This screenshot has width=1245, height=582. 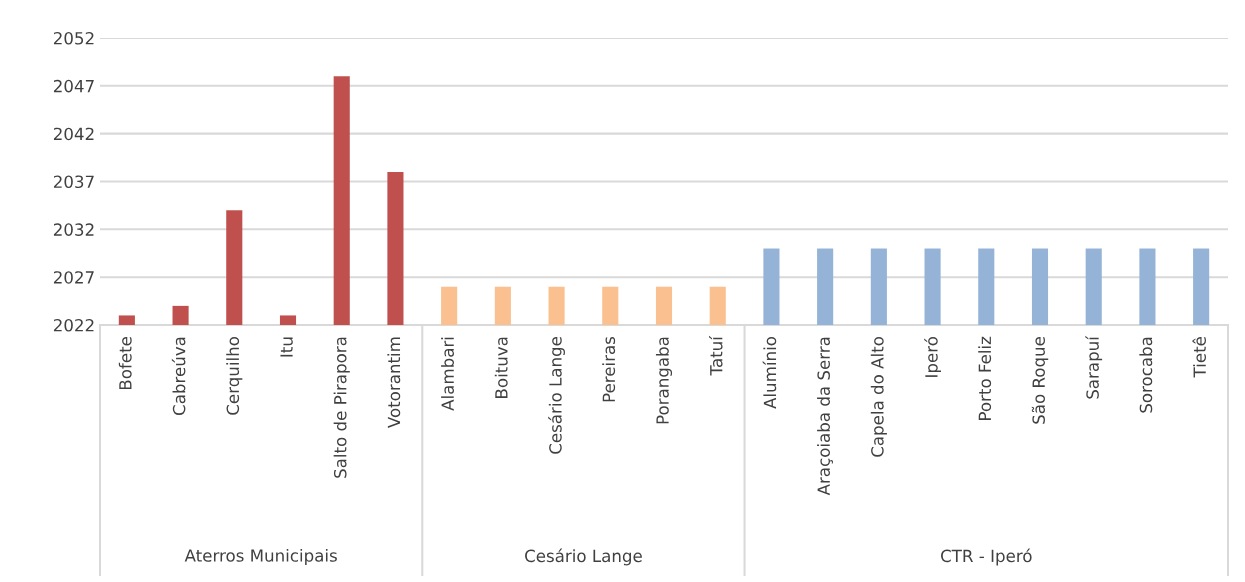 I want to click on x-tick-label: Cerquilho, so click(x=234, y=376).